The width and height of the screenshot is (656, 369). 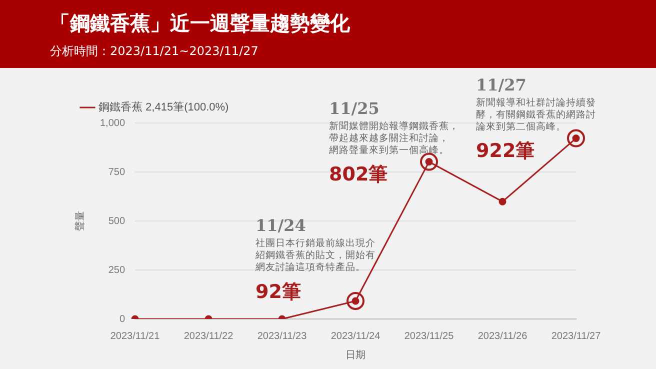 I want to click on x-tick-label: 2023/11/24, so click(x=355, y=336).